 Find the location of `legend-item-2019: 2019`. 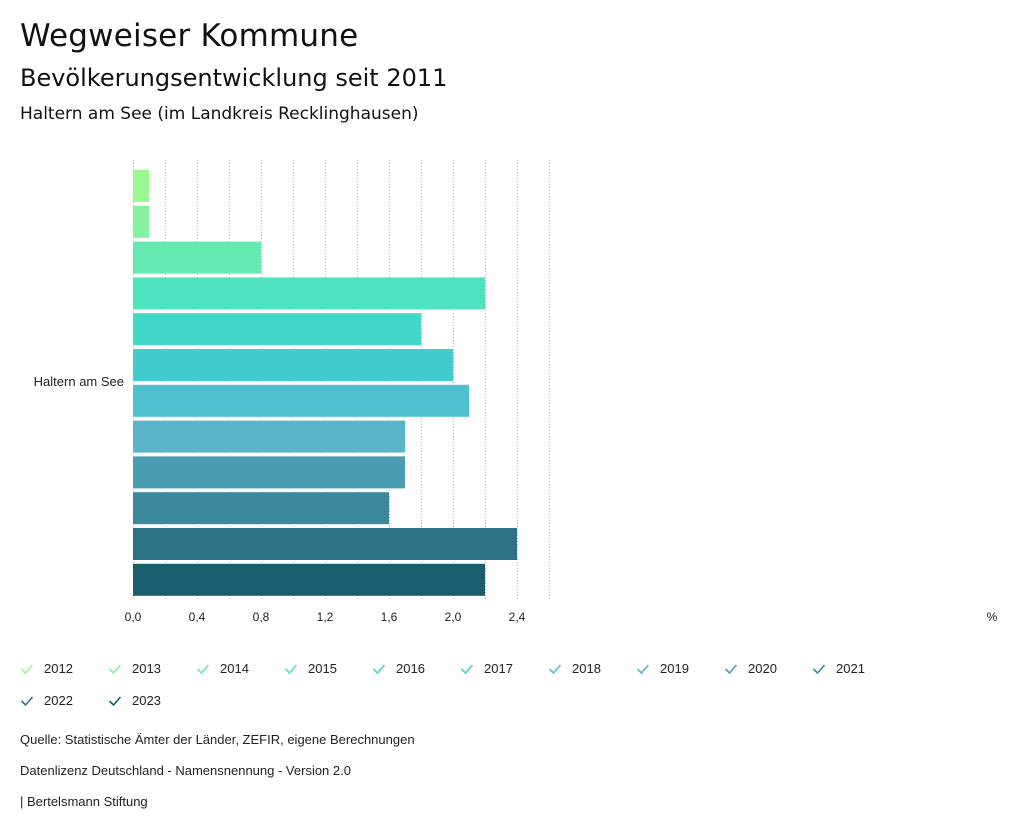

legend-item-2019: 2019 is located at coordinates (676, 670).